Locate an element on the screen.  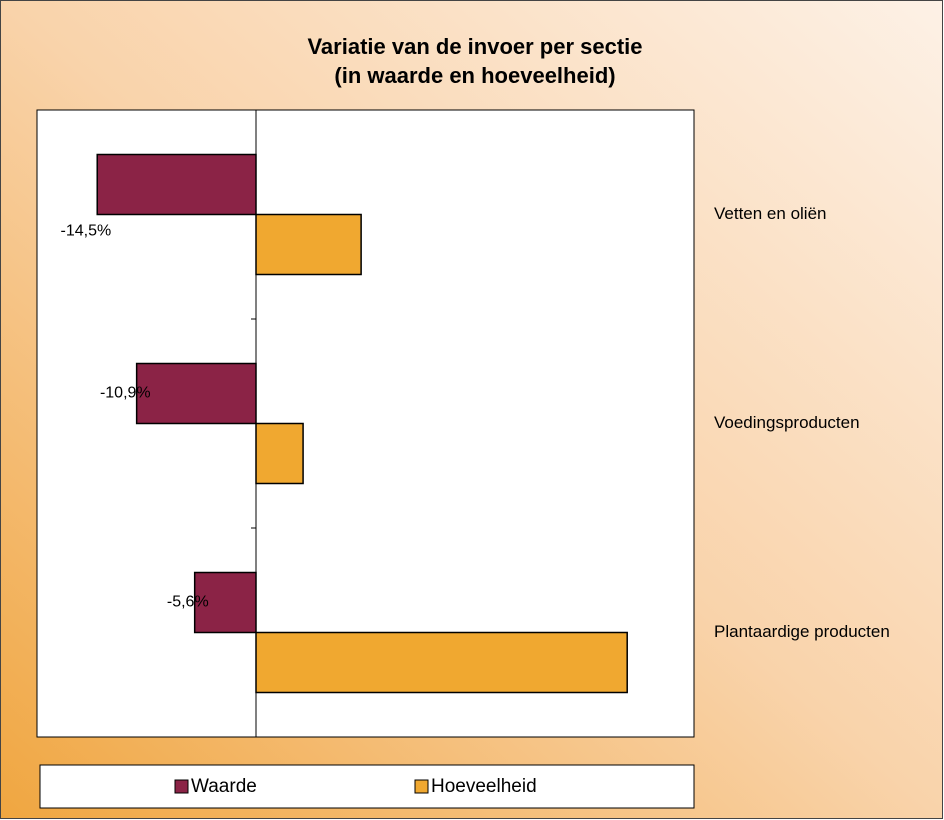
legend-label: Waarde is located at coordinates (224, 786).